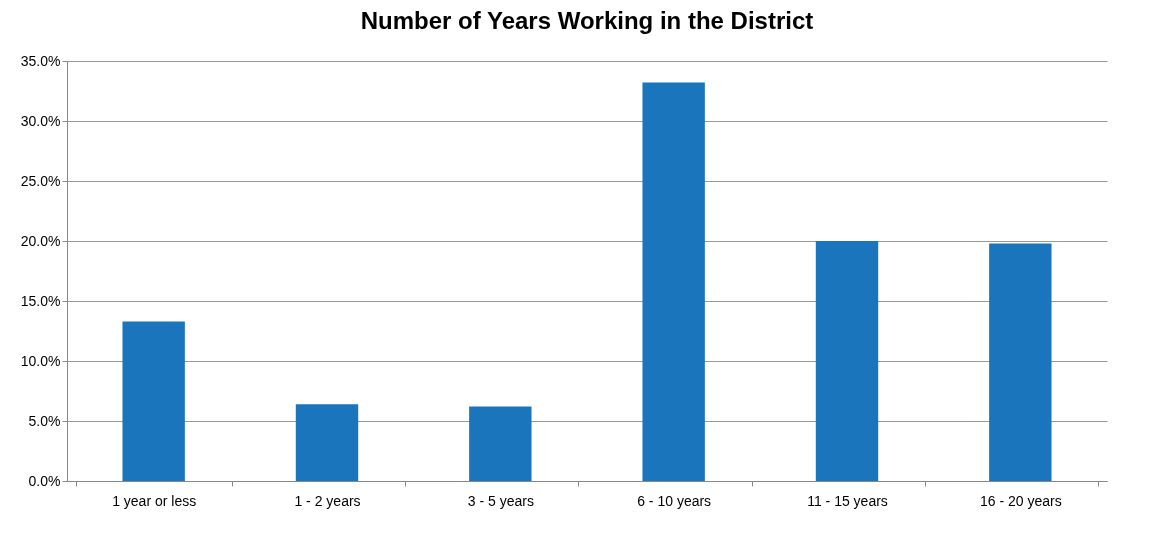 The height and width of the screenshot is (556, 1150). I want to click on x-tick-label: 16 - 20 years, so click(1020, 500).